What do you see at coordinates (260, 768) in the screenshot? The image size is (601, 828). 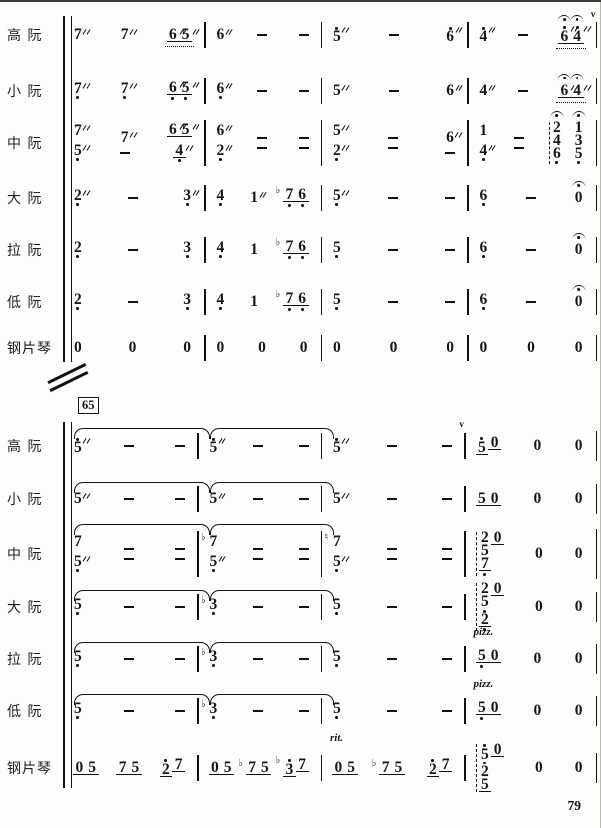 I see `measure: 0 5 ♭ 7 5 ♭ 3 7` at bounding box center [260, 768].